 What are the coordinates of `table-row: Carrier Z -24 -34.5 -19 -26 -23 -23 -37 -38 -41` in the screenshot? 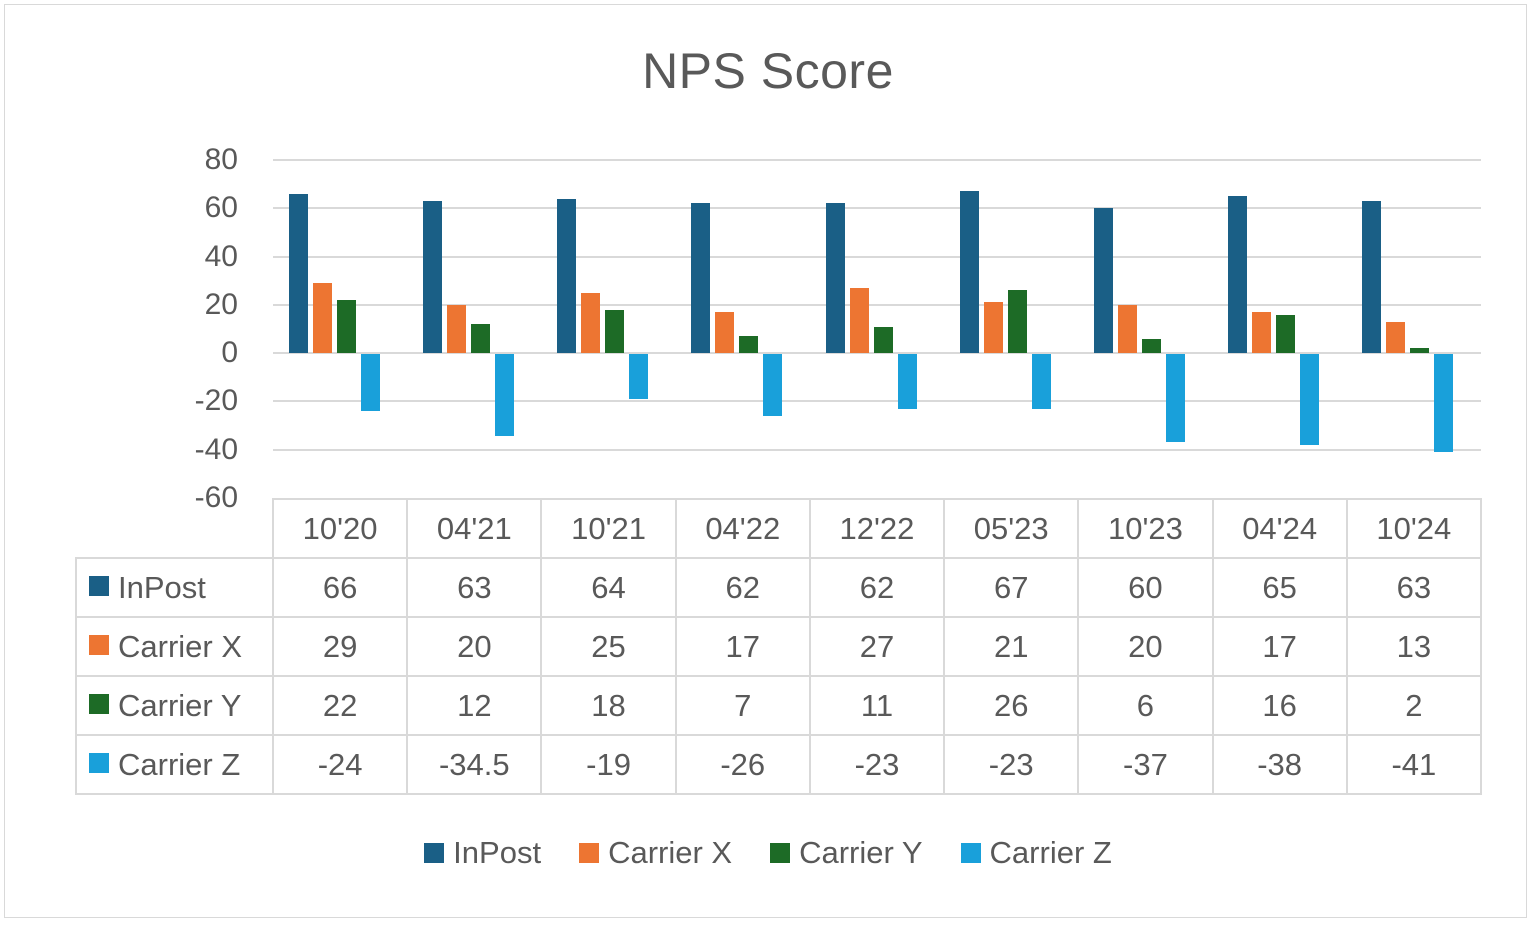 It's located at (778, 764).